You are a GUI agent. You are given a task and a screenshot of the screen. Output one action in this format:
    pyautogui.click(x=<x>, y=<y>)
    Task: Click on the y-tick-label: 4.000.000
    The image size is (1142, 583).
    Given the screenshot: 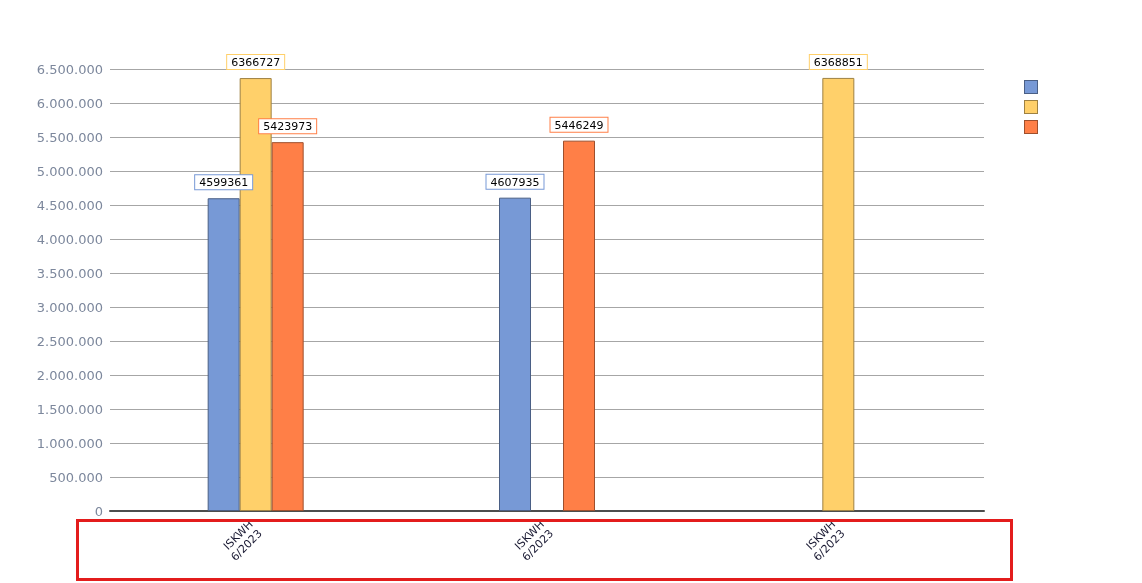 What is the action you would take?
    pyautogui.click(x=69, y=239)
    